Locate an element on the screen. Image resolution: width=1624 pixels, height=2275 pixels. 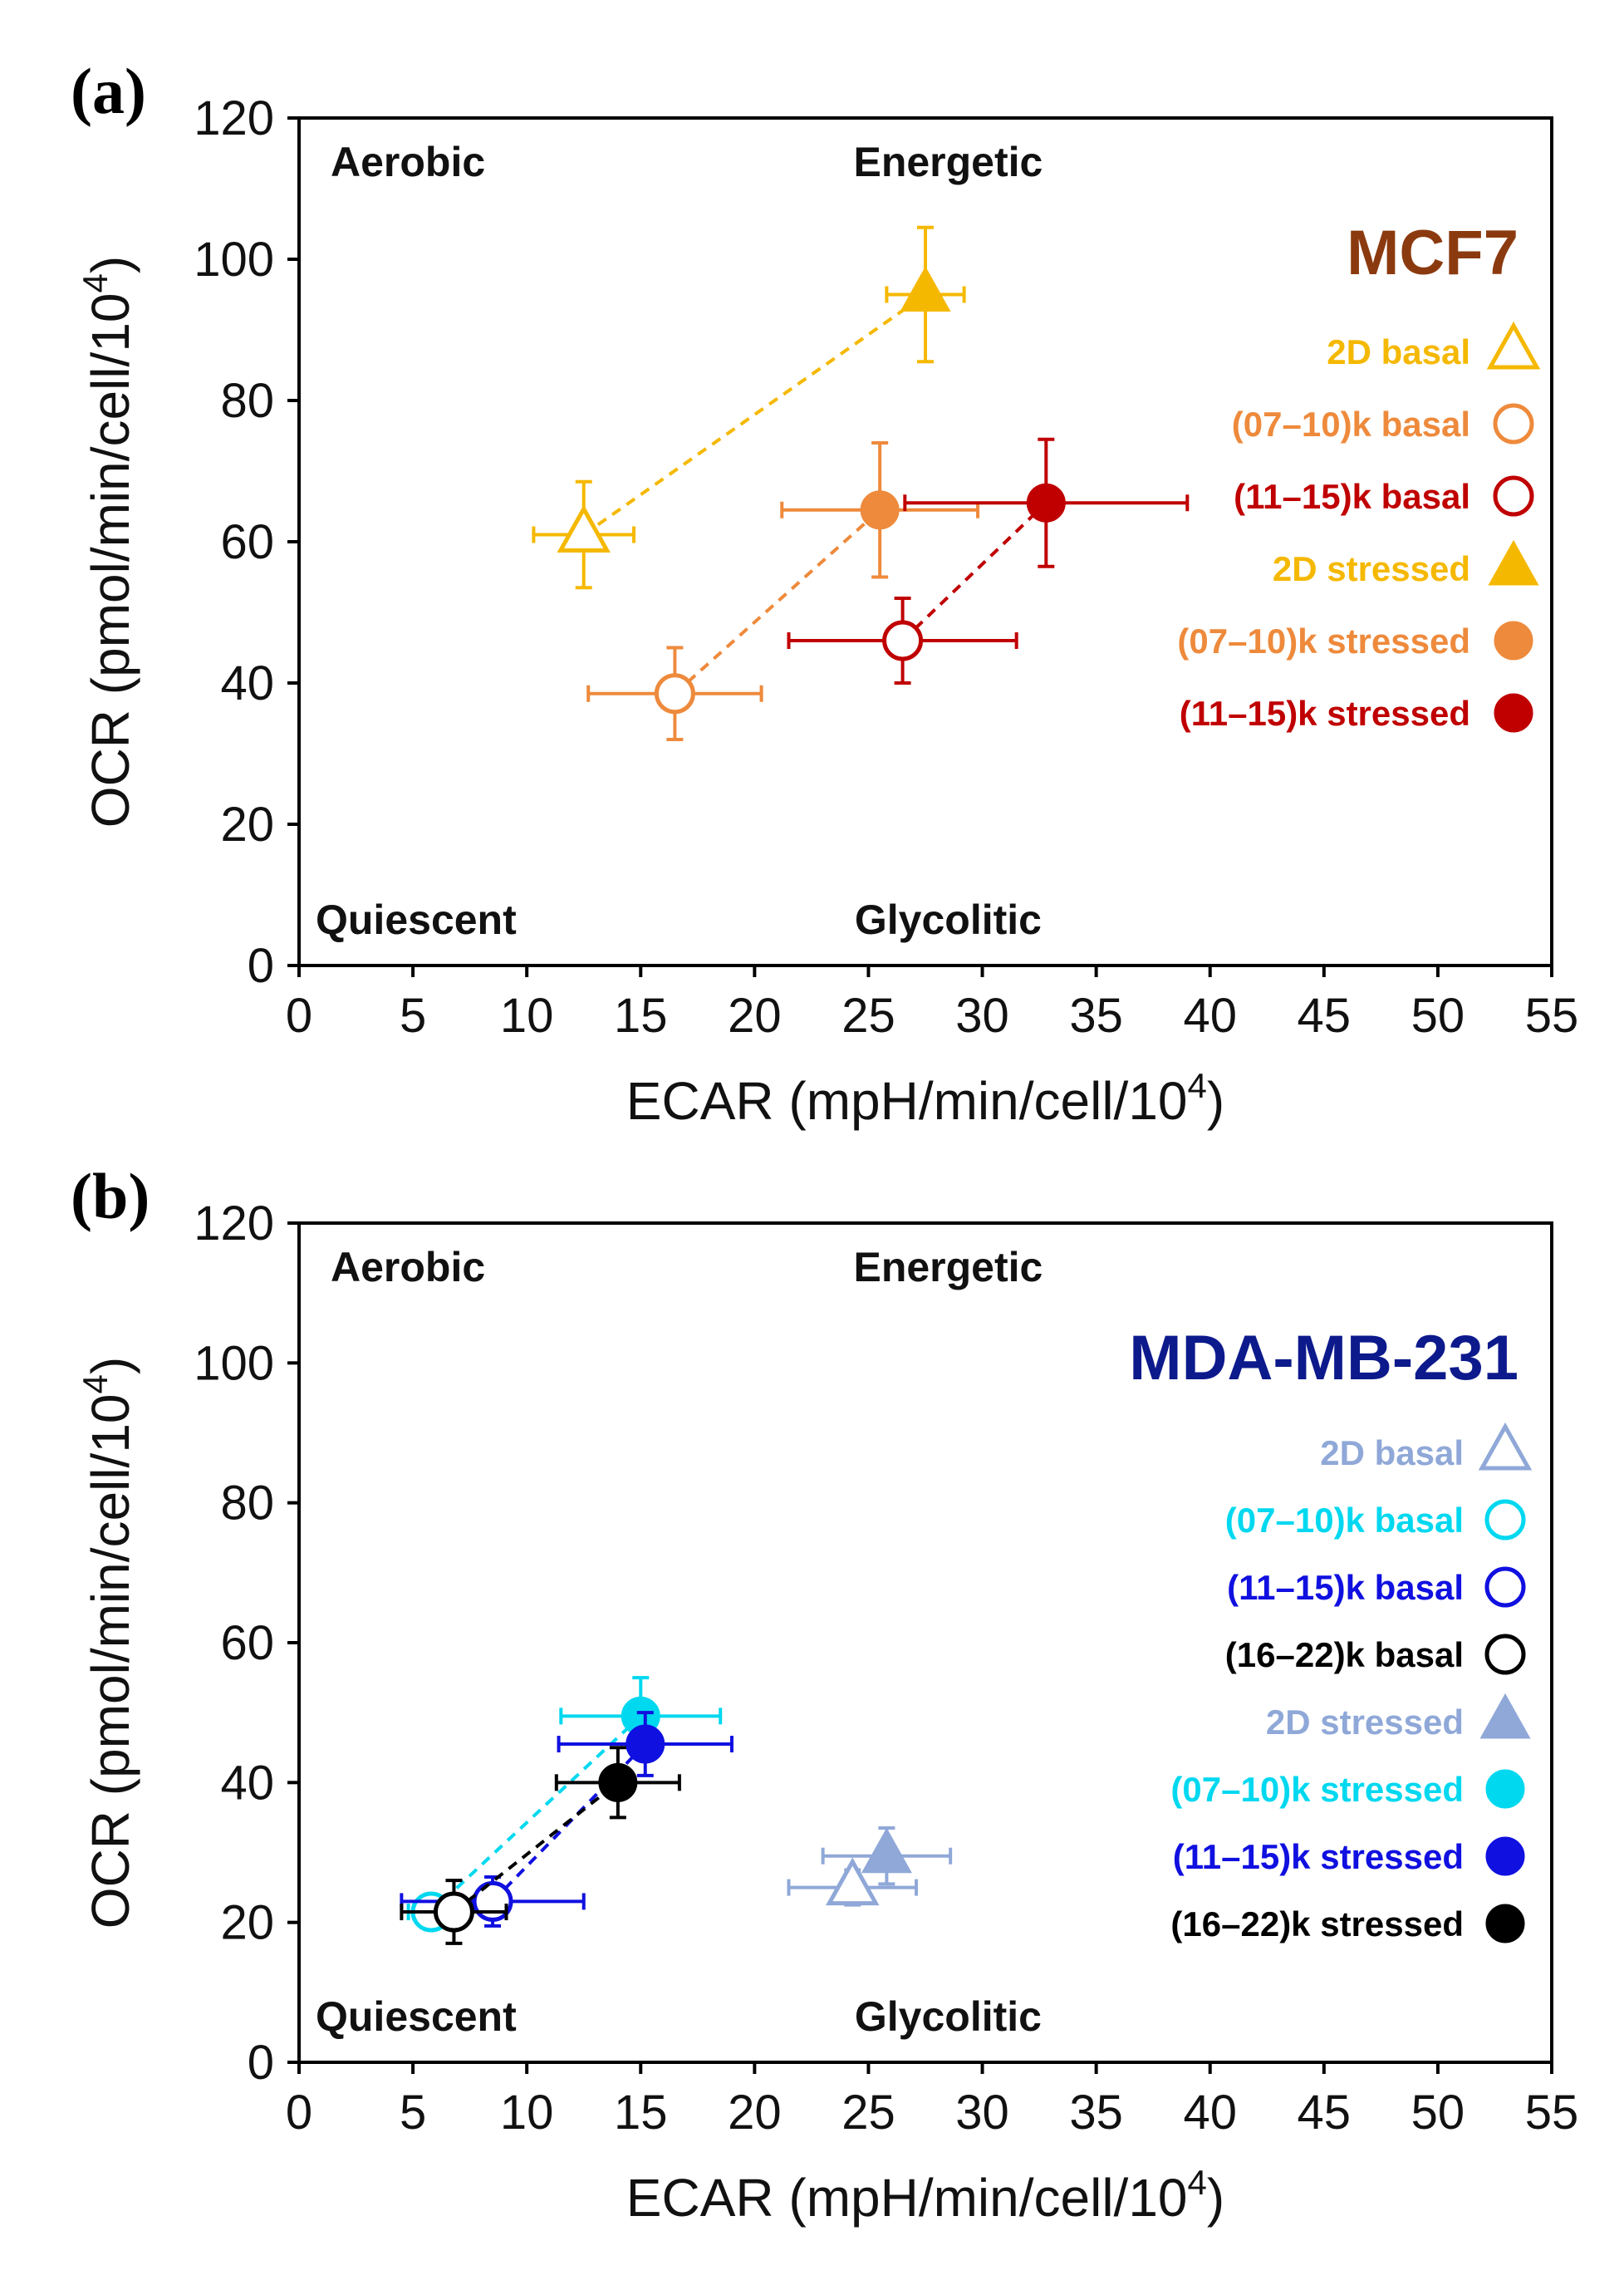
x-axis-title-sup: 4 is located at coordinates (1197, 1085).